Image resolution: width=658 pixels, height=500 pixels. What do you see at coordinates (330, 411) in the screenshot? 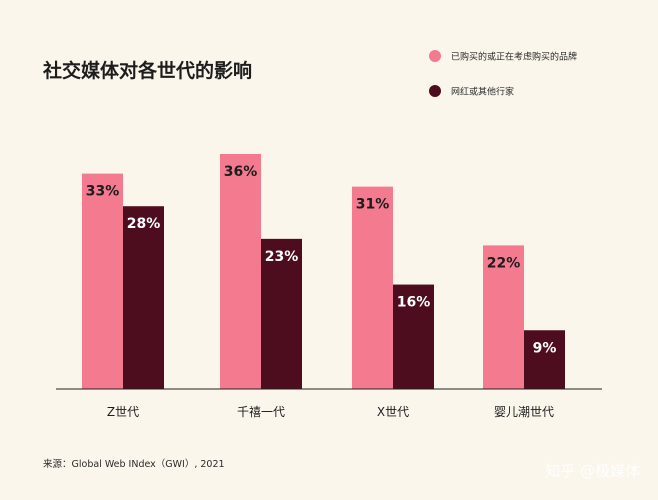
I see `category-labels-group: Z世代 千禧一代 X世代 婴儿潮世代` at bounding box center [330, 411].